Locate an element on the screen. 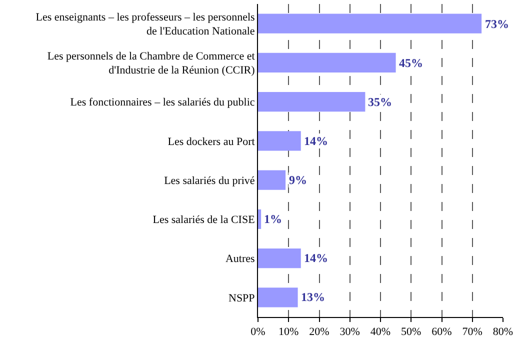  data-label: 13% is located at coordinates (313, 297).